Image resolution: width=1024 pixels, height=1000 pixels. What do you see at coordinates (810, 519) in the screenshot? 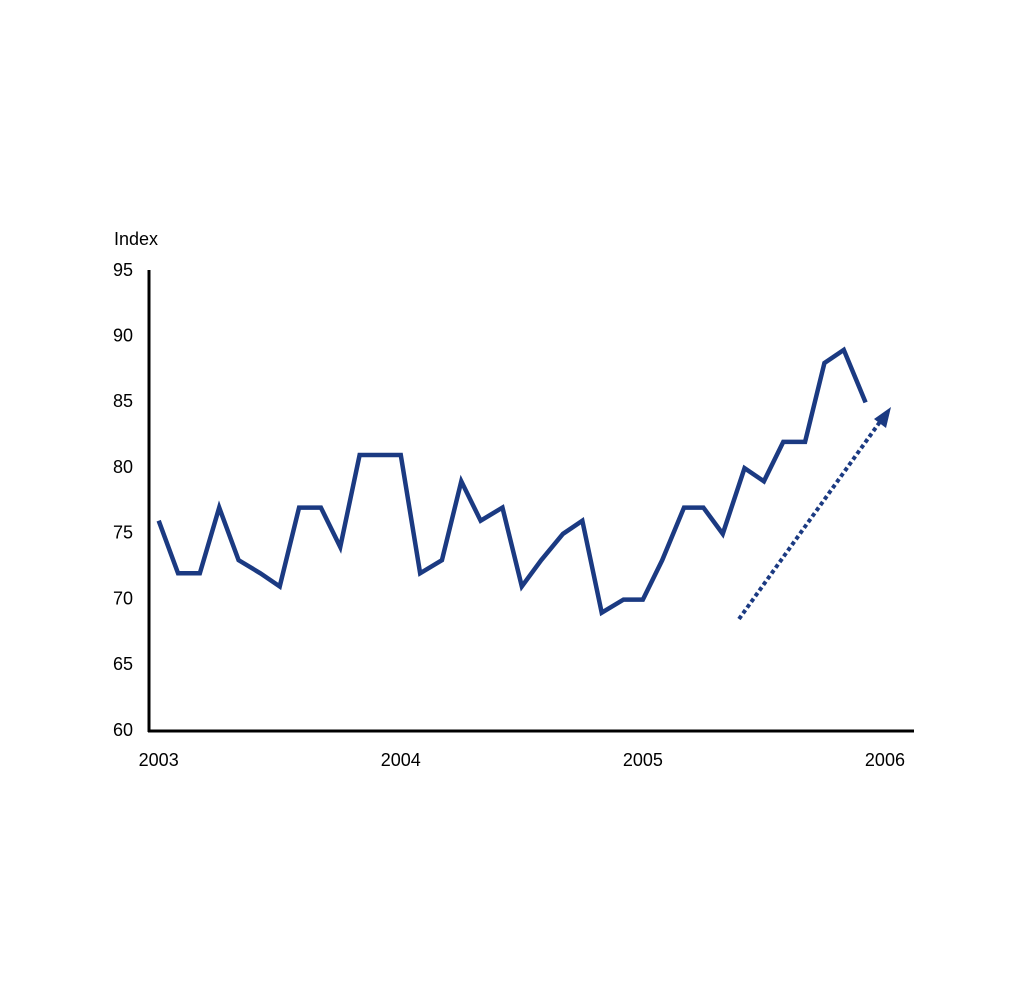
I see `trend-arrow-shaft` at bounding box center [810, 519].